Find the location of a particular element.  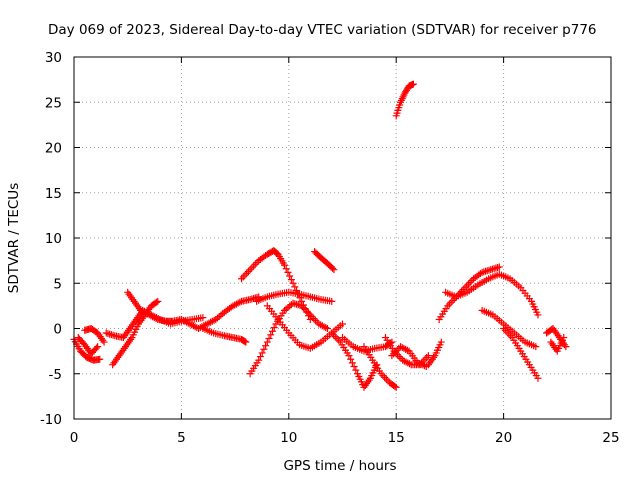

x-tick-label: 15 is located at coordinates (396, 438).